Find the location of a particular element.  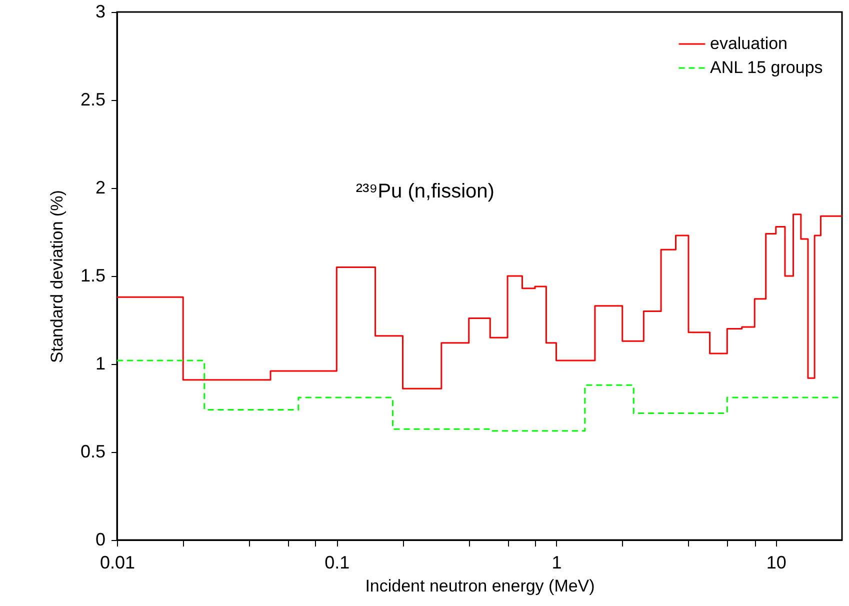

x-axis-title: Incident neutron energy (MeV) is located at coordinates (480, 586).